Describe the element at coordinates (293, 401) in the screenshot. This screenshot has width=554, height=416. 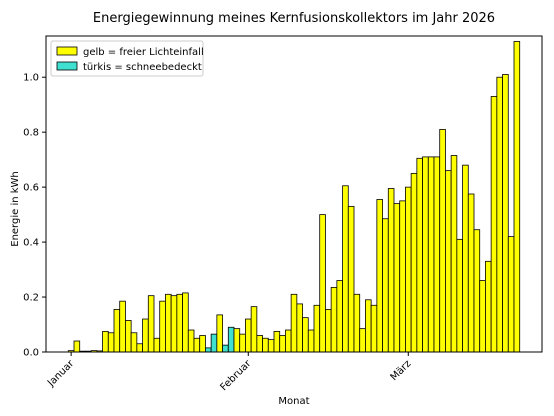
I see `x-axis-label: Monat` at that location.